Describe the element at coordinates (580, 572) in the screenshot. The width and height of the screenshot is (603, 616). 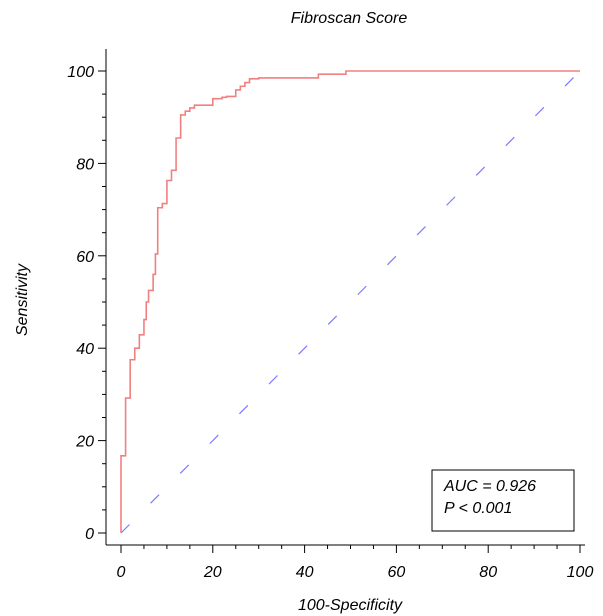
I see `x-tick-label: 100` at that location.